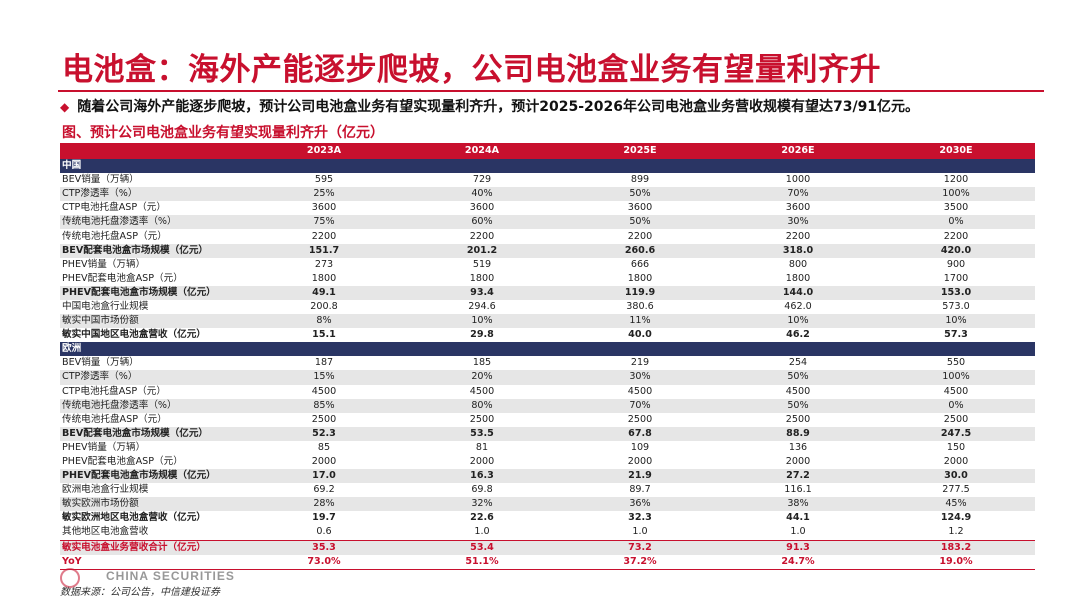  What do you see at coordinates (956, 363) in the screenshot?
I see `value-cell: 550` at bounding box center [956, 363].